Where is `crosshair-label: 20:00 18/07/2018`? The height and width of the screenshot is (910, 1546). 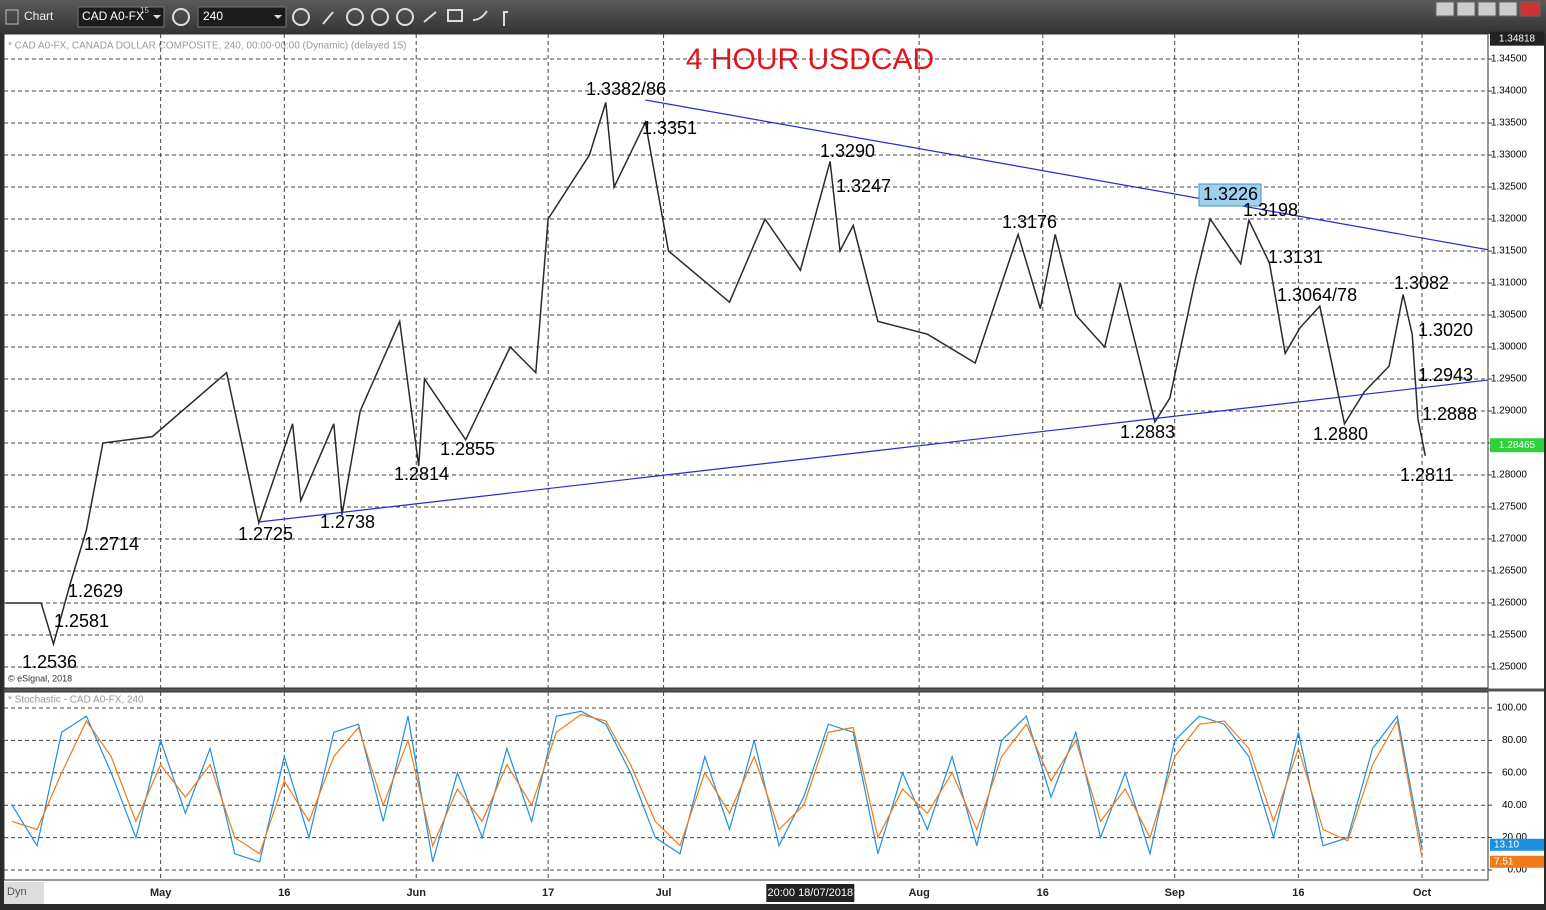 crosshair-label: 20:00 18/07/2018 is located at coordinates (810, 893).